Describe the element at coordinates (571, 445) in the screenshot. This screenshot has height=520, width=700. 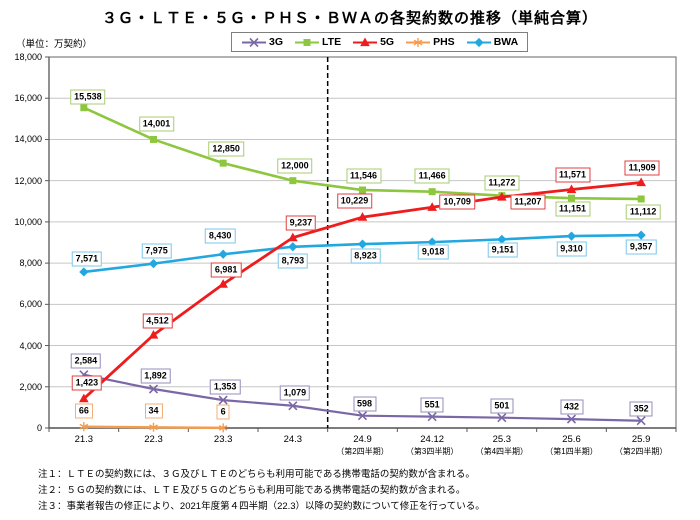
I see `x-tick-label: 25.6 （第1四半期）` at that location.